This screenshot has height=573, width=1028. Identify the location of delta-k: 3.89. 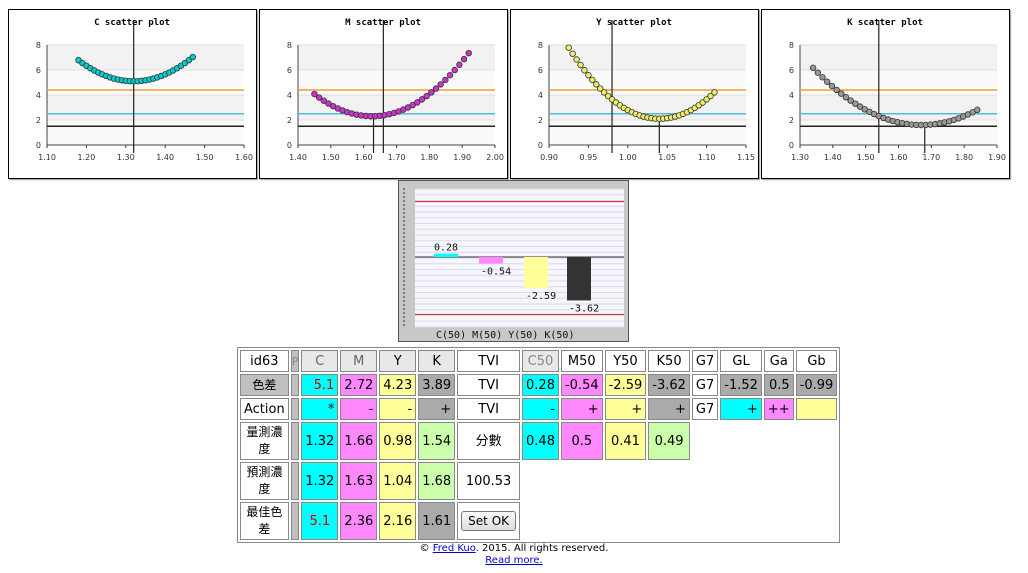
(437, 385).